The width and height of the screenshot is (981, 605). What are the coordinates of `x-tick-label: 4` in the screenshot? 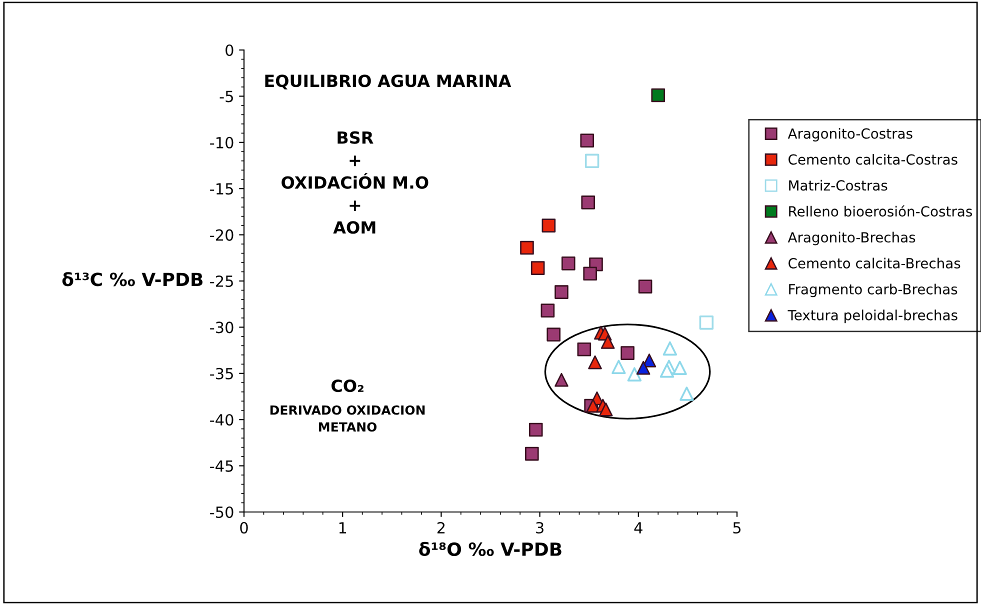 It's located at (638, 528).